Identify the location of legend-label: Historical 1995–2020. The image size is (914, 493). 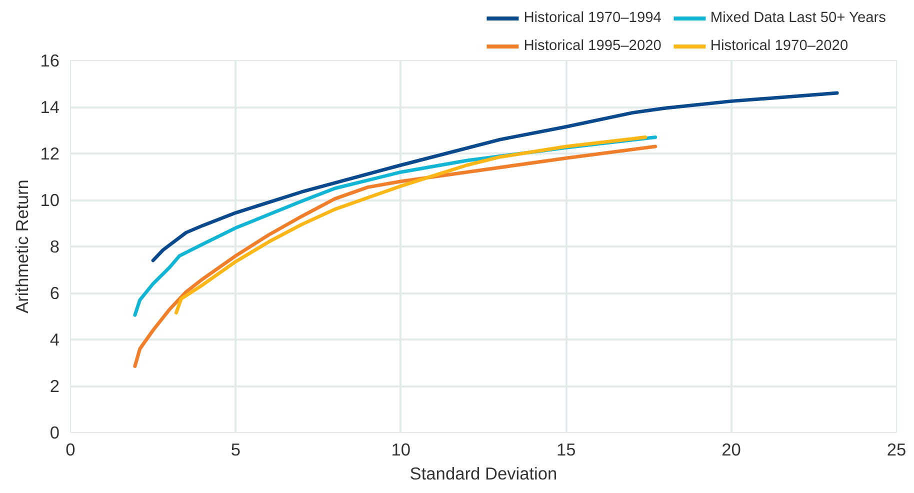
(593, 46).